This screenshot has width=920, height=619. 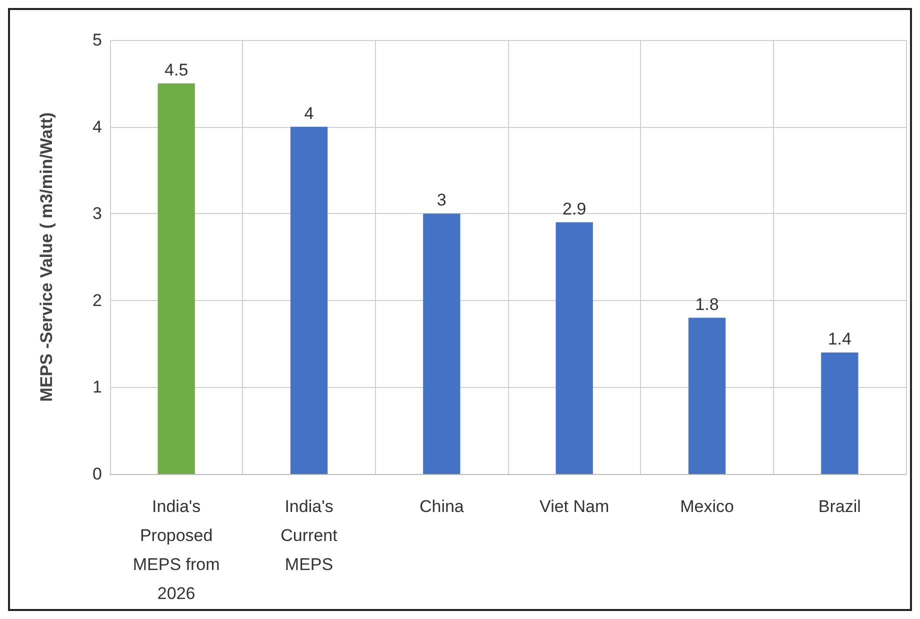 I want to click on data-label: 1.8, so click(x=707, y=304).